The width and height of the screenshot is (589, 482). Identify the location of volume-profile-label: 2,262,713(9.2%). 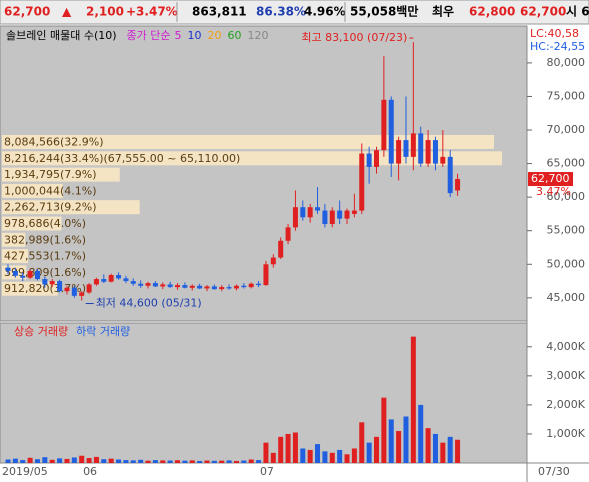
(50, 207).